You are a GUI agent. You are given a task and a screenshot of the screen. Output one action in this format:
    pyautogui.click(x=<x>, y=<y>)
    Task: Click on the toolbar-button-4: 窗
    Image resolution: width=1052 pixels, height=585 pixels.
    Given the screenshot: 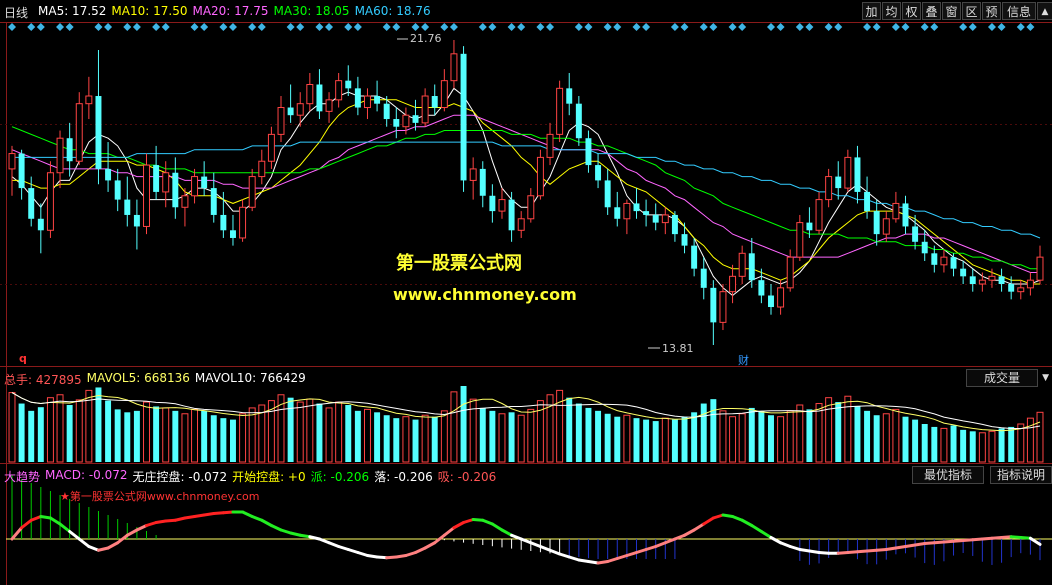 What is the action you would take?
    pyautogui.click(x=951, y=11)
    